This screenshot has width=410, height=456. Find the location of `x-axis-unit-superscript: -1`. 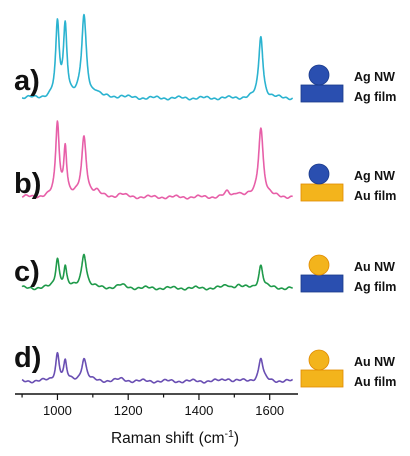

x-axis-unit-superscript: -1 is located at coordinates (229, 434).